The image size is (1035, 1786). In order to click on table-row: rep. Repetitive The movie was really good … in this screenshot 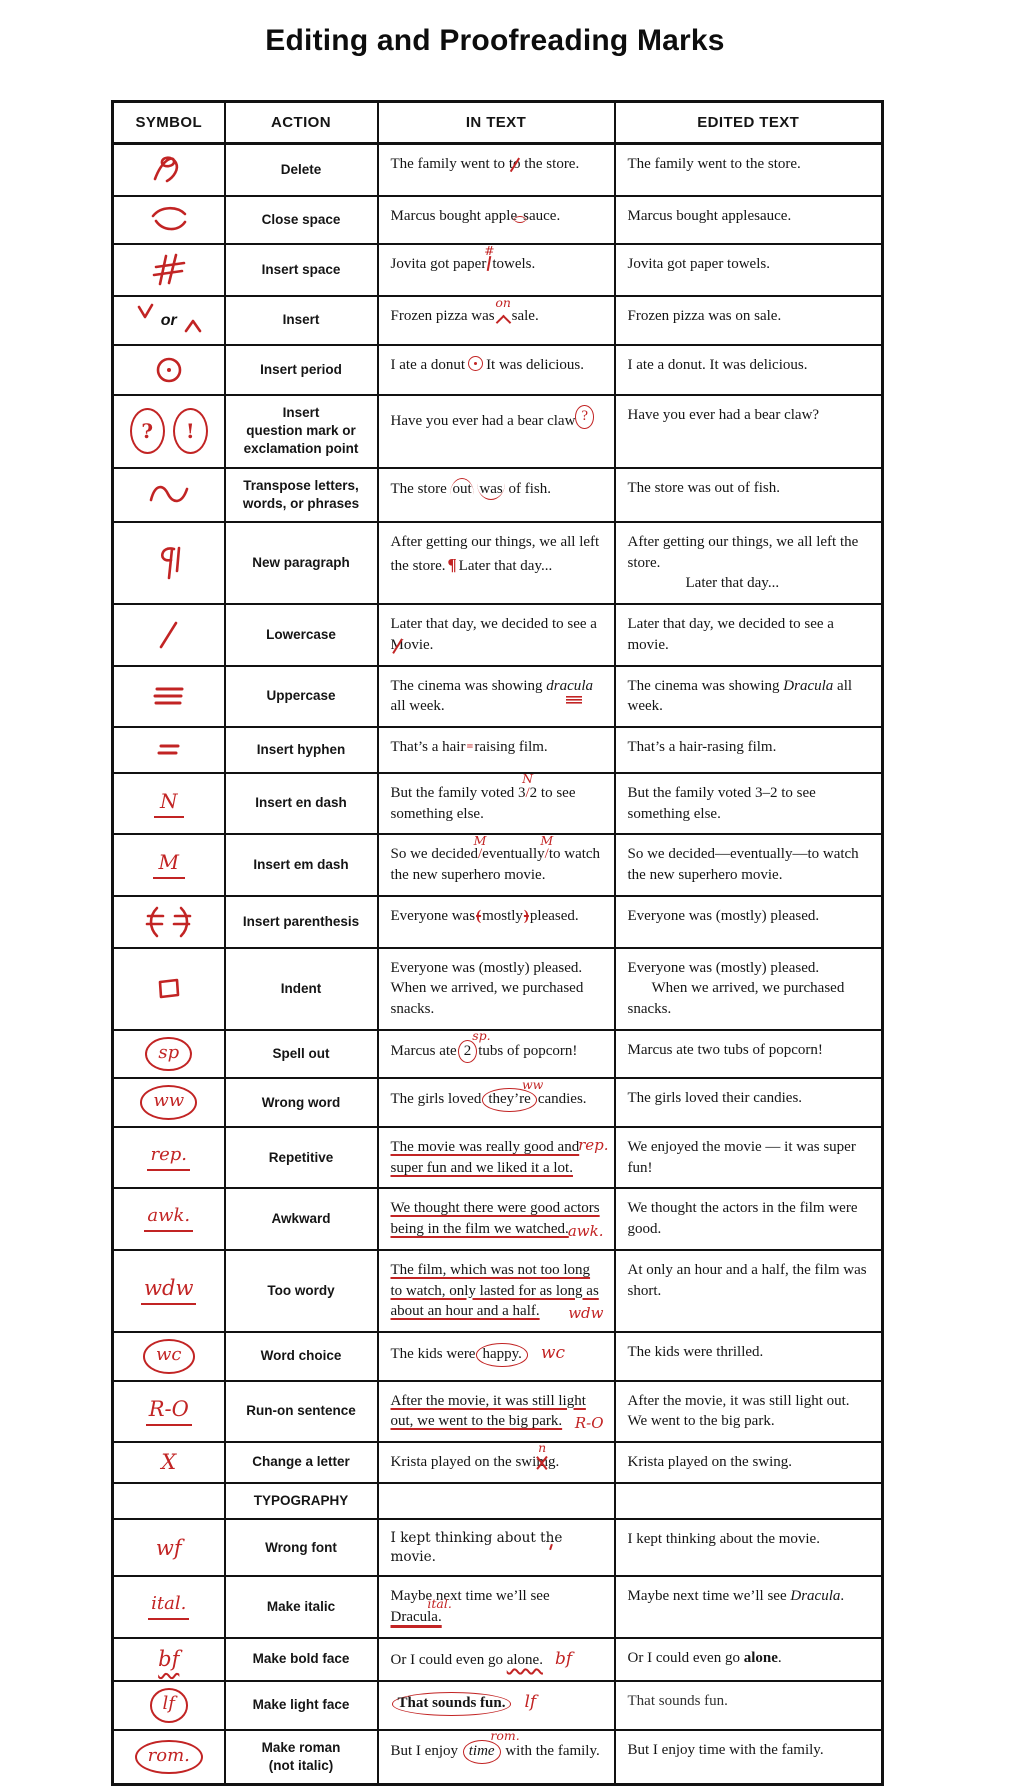, I will do `click(497, 1158)`.